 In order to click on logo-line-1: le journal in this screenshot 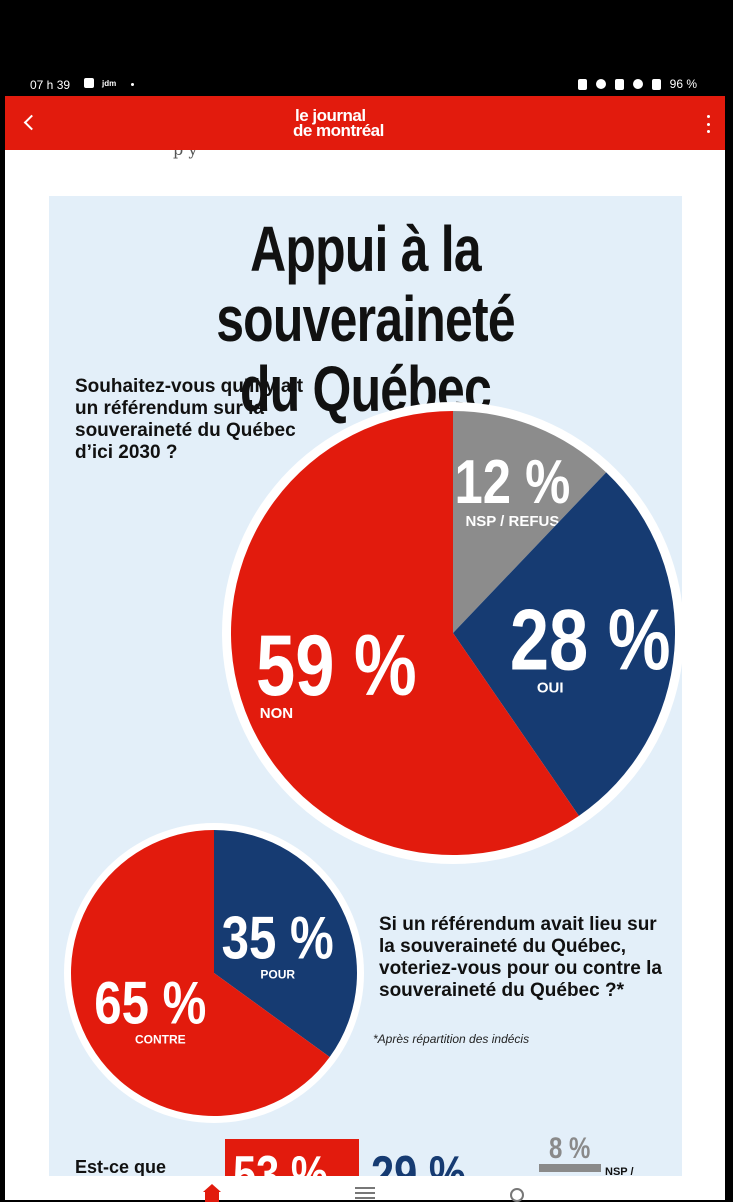, I will do `click(330, 115)`.